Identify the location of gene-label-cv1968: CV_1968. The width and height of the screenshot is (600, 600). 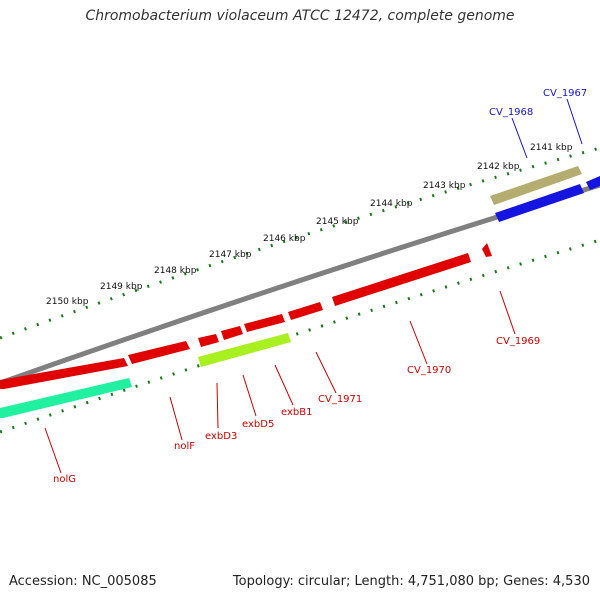
(511, 112).